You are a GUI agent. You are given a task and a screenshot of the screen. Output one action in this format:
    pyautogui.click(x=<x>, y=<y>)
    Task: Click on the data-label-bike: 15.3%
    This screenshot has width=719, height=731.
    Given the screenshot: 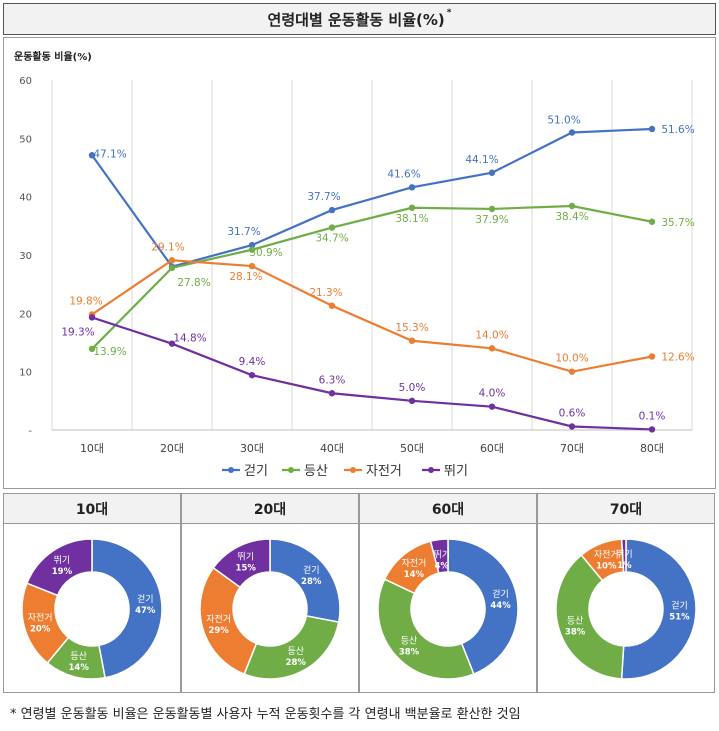 What is the action you would take?
    pyautogui.click(x=411, y=328)
    